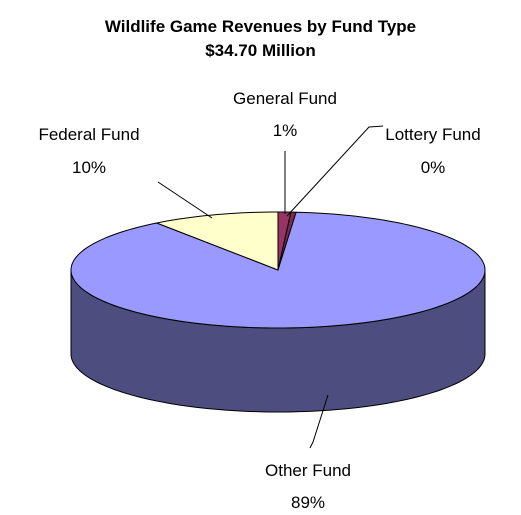  I want to click on leader-line-other-fund, so click(319, 421).